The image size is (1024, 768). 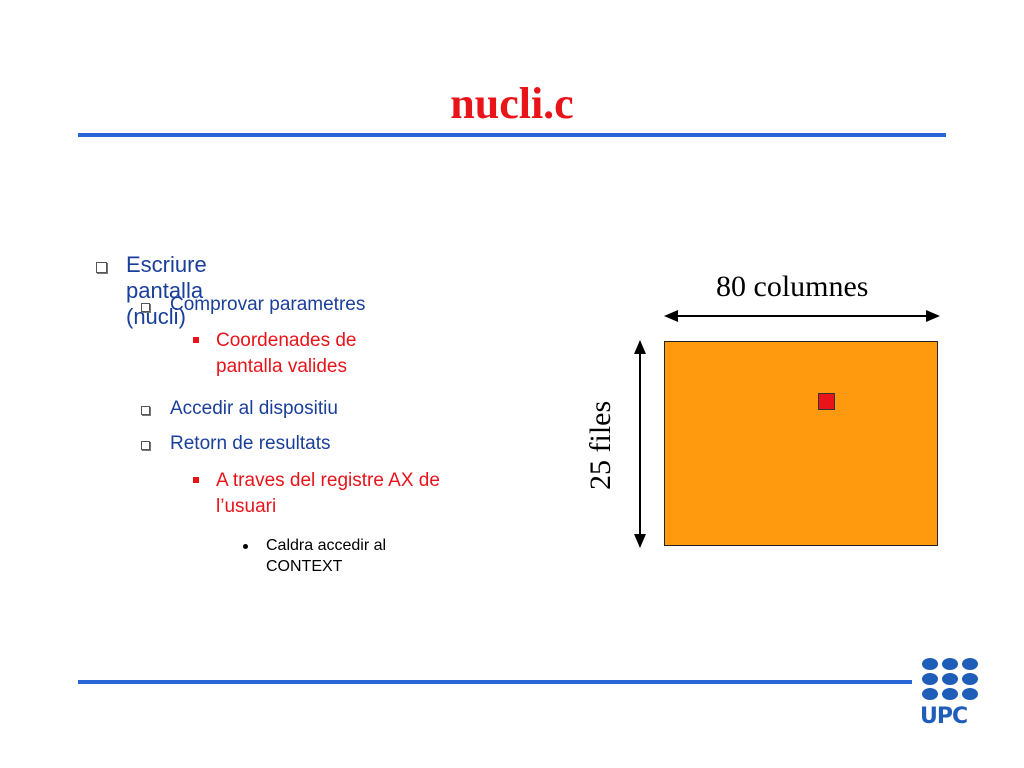 What do you see at coordinates (245, 546) in the screenshot?
I see `round-bullet-icon` at bounding box center [245, 546].